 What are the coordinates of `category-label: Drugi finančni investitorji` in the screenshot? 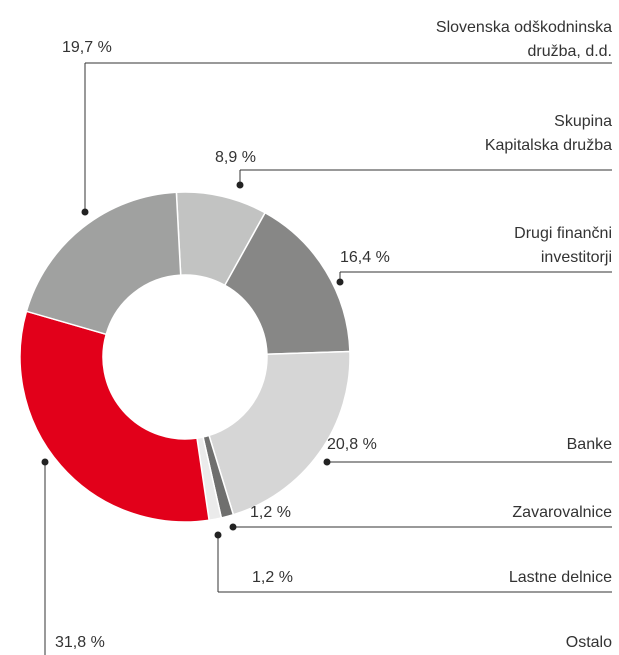 It's located at (563, 245).